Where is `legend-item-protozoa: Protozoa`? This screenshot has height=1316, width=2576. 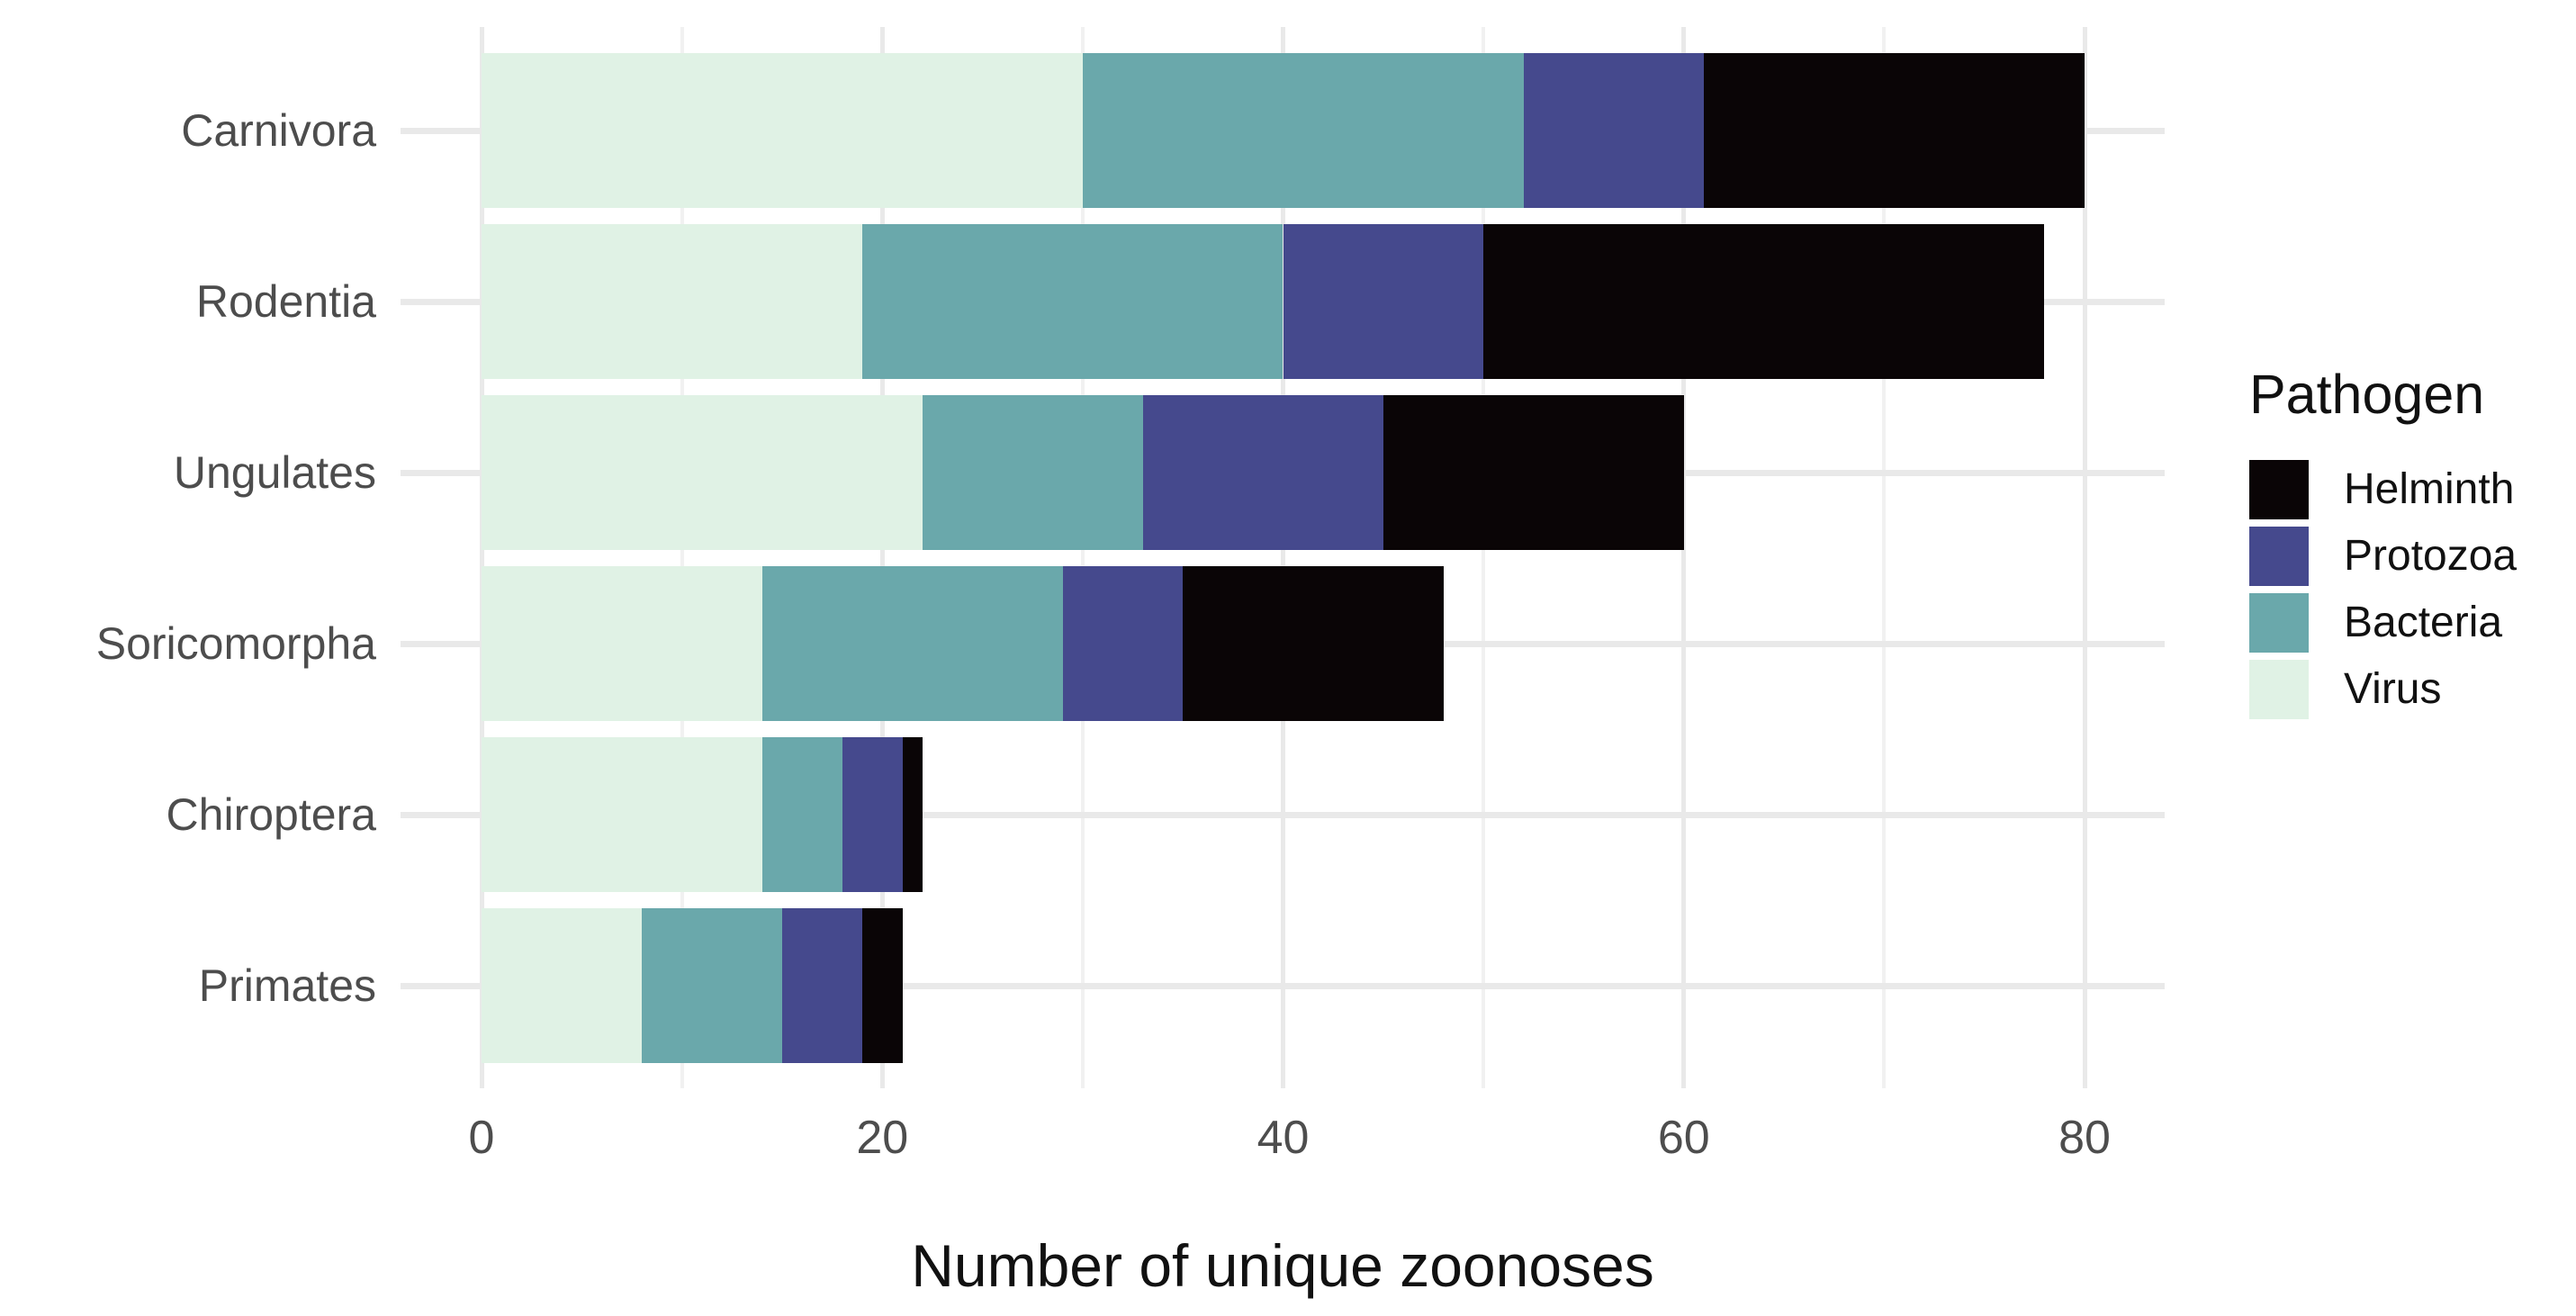
legend-item-protozoa: Protozoa is located at coordinates (2411, 556).